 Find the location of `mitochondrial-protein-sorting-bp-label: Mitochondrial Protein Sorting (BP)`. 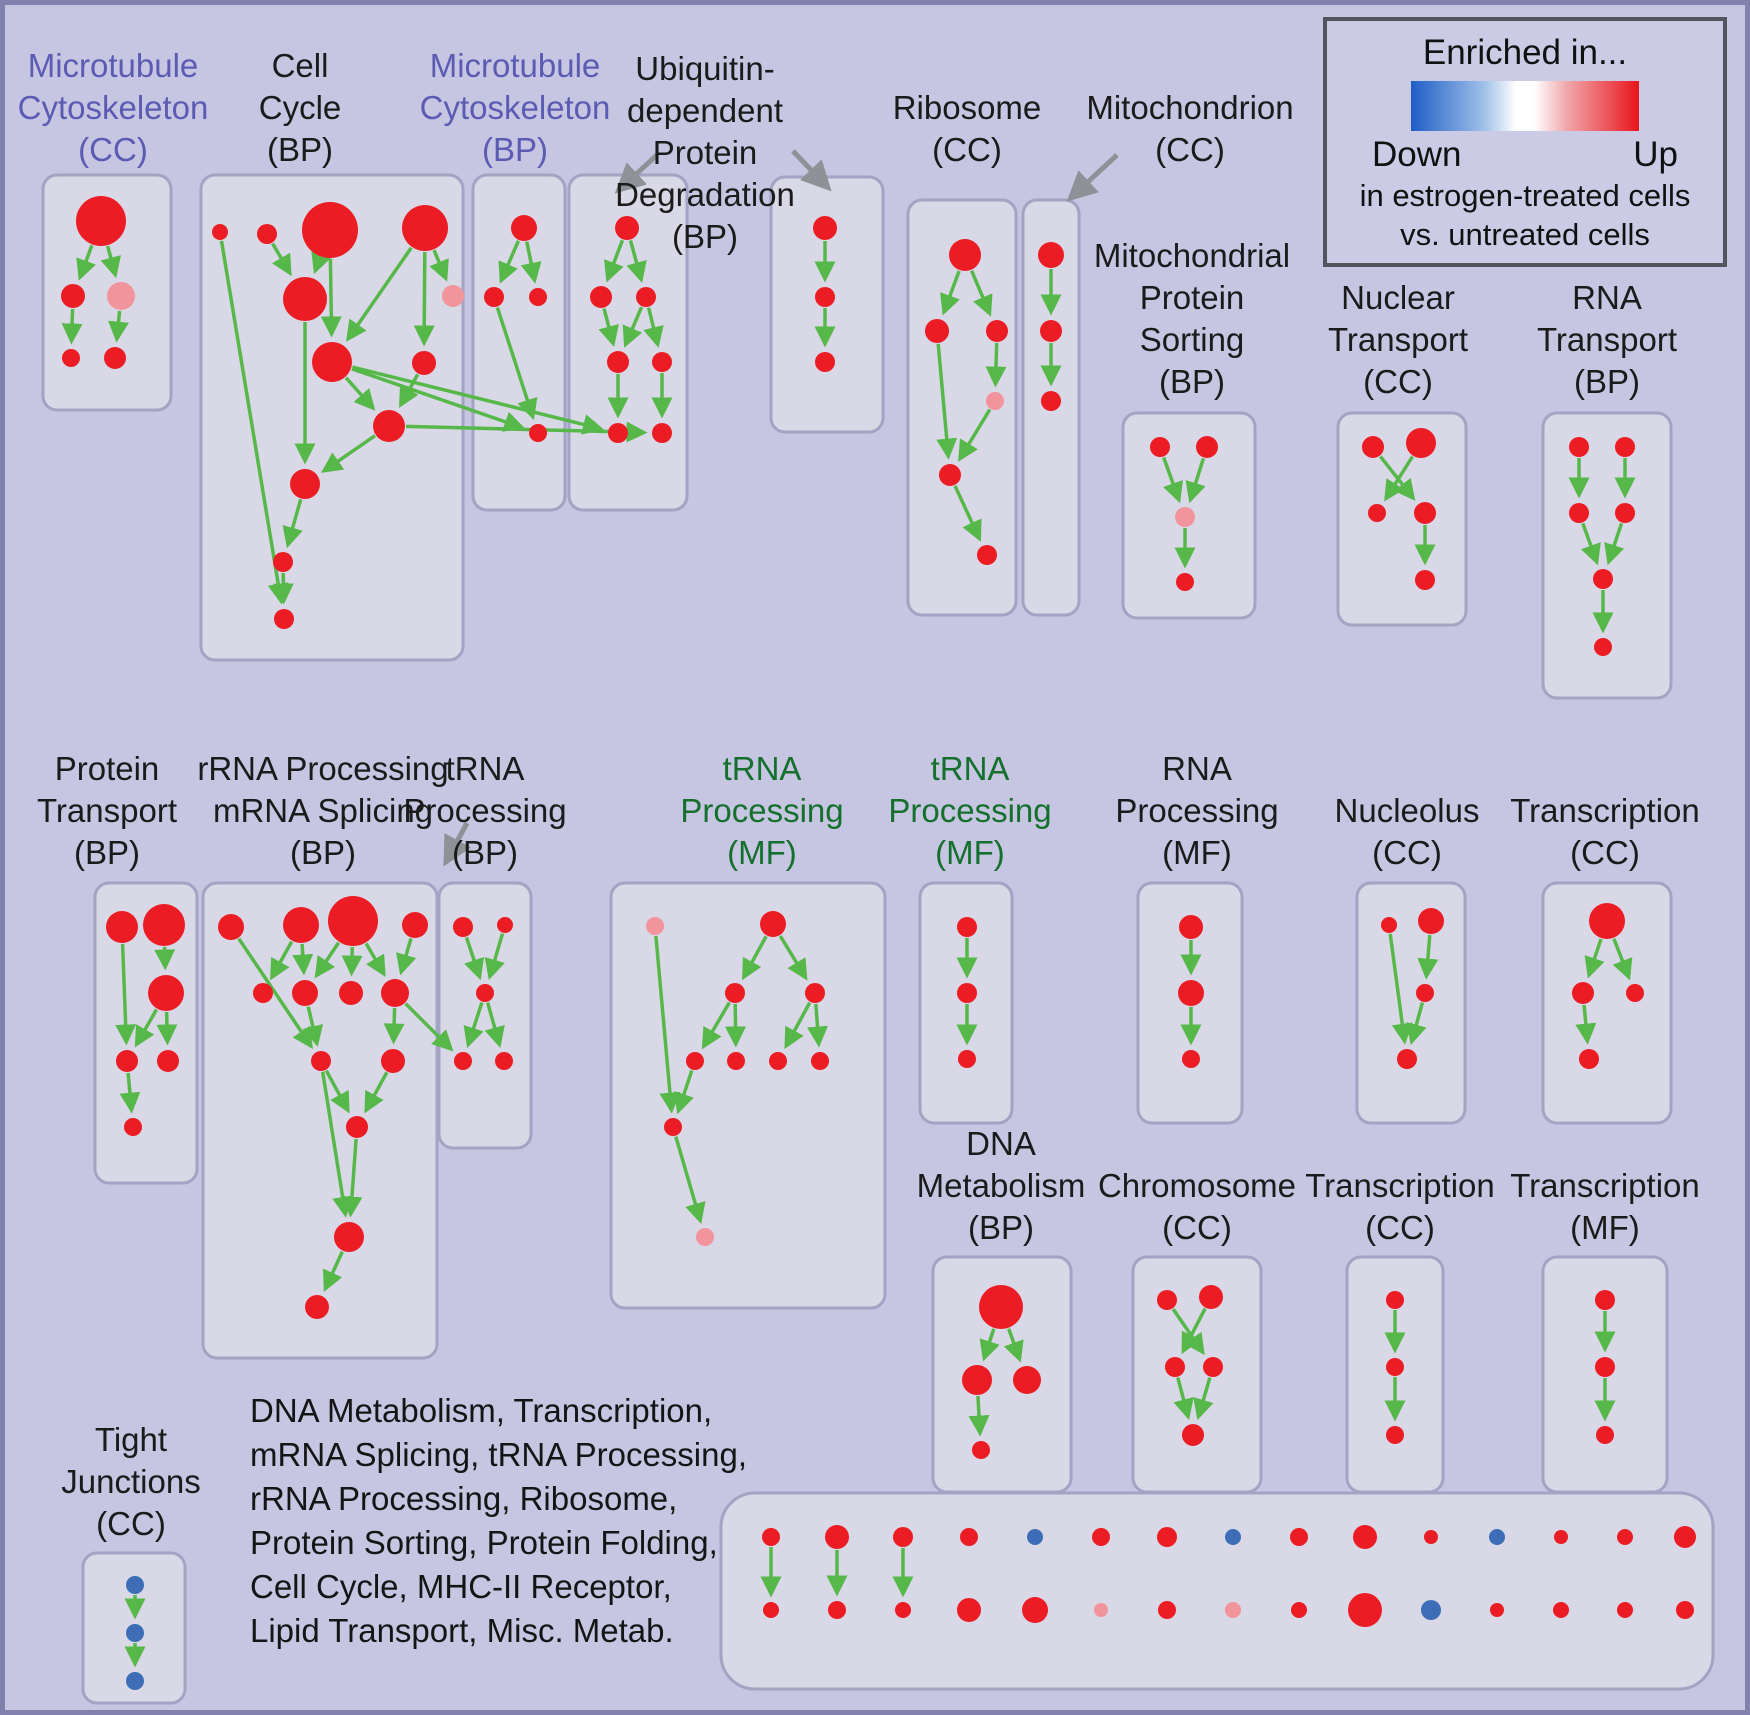

mitochondrial-protein-sorting-bp-label: Mitochondrial Protein Sorting (BP) is located at coordinates (1192, 318).